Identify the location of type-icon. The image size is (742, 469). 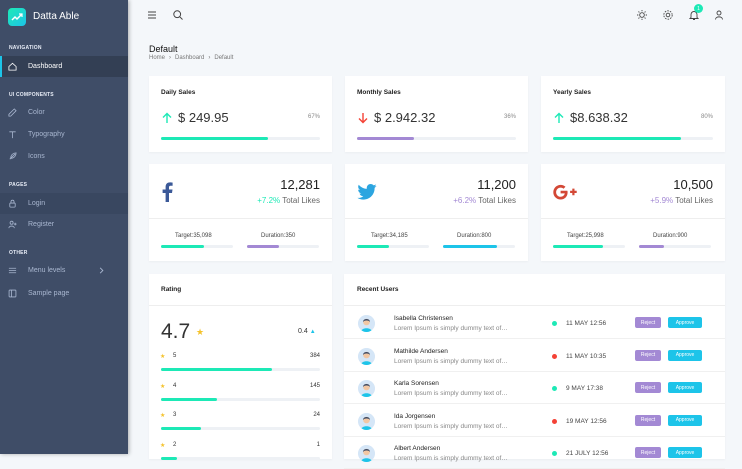
(12, 135).